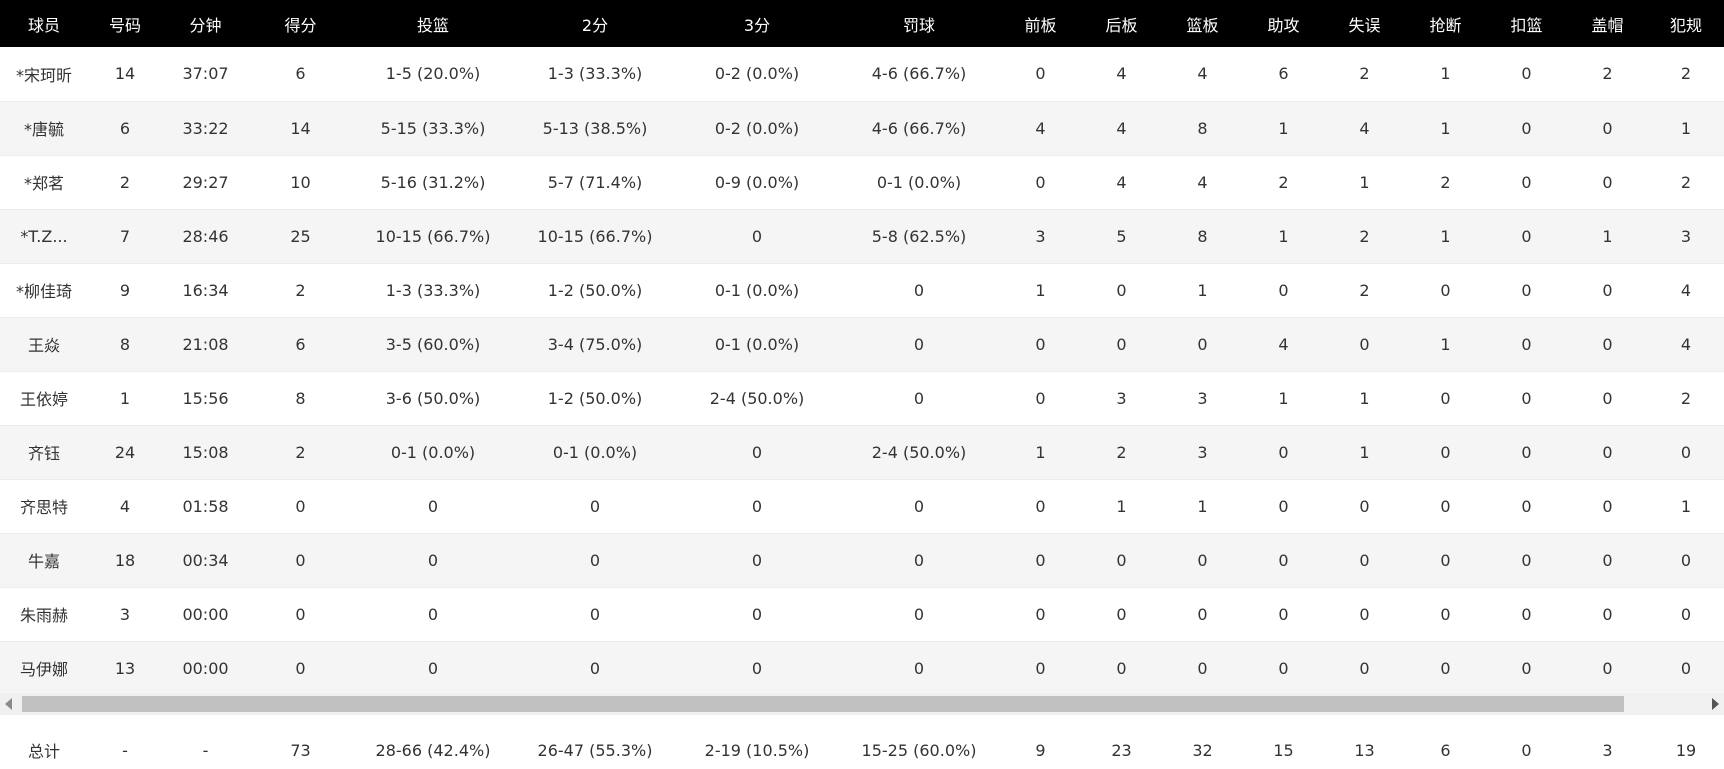 The width and height of the screenshot is (1724, 769). What do you see at coordinates (919, 182) in the screenshot?
I see `cell-free-throws: 0-1 (0.0%)` at bounding box center [919, 182].